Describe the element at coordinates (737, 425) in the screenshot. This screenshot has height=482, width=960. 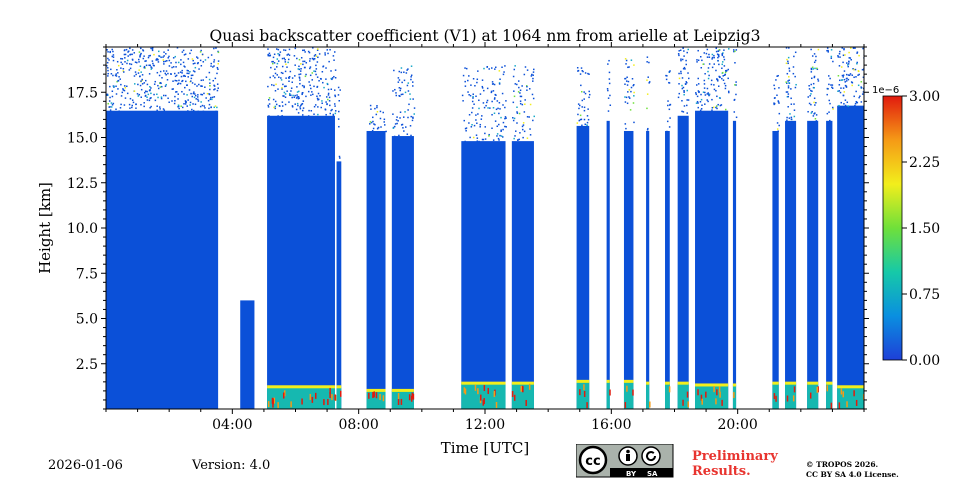
I see `x-tick-label: 20:00` at that location.